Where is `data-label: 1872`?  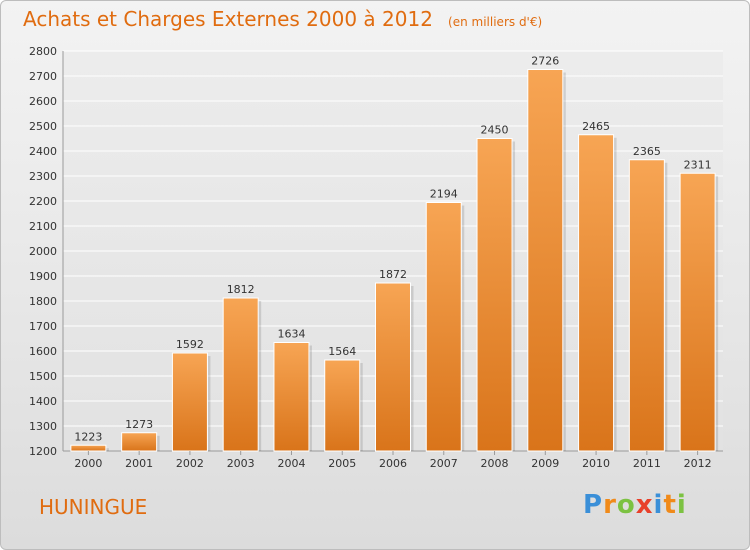
data-label: 1872 is located at coordinates (393, 274).